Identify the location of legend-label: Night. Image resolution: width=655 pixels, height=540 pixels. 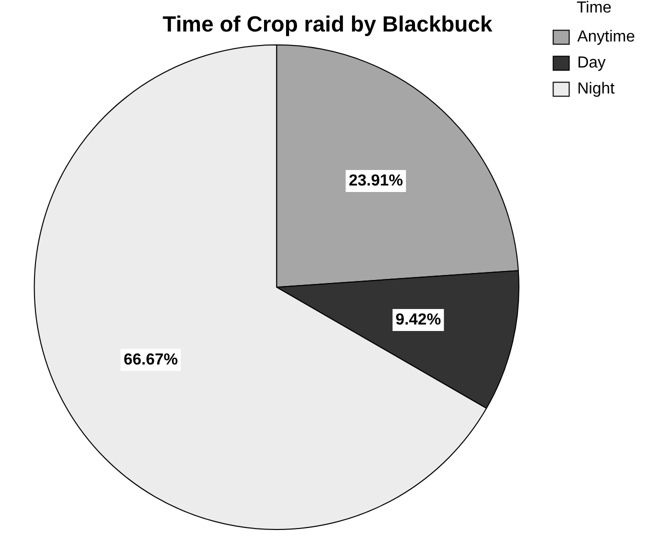
(596, 89).